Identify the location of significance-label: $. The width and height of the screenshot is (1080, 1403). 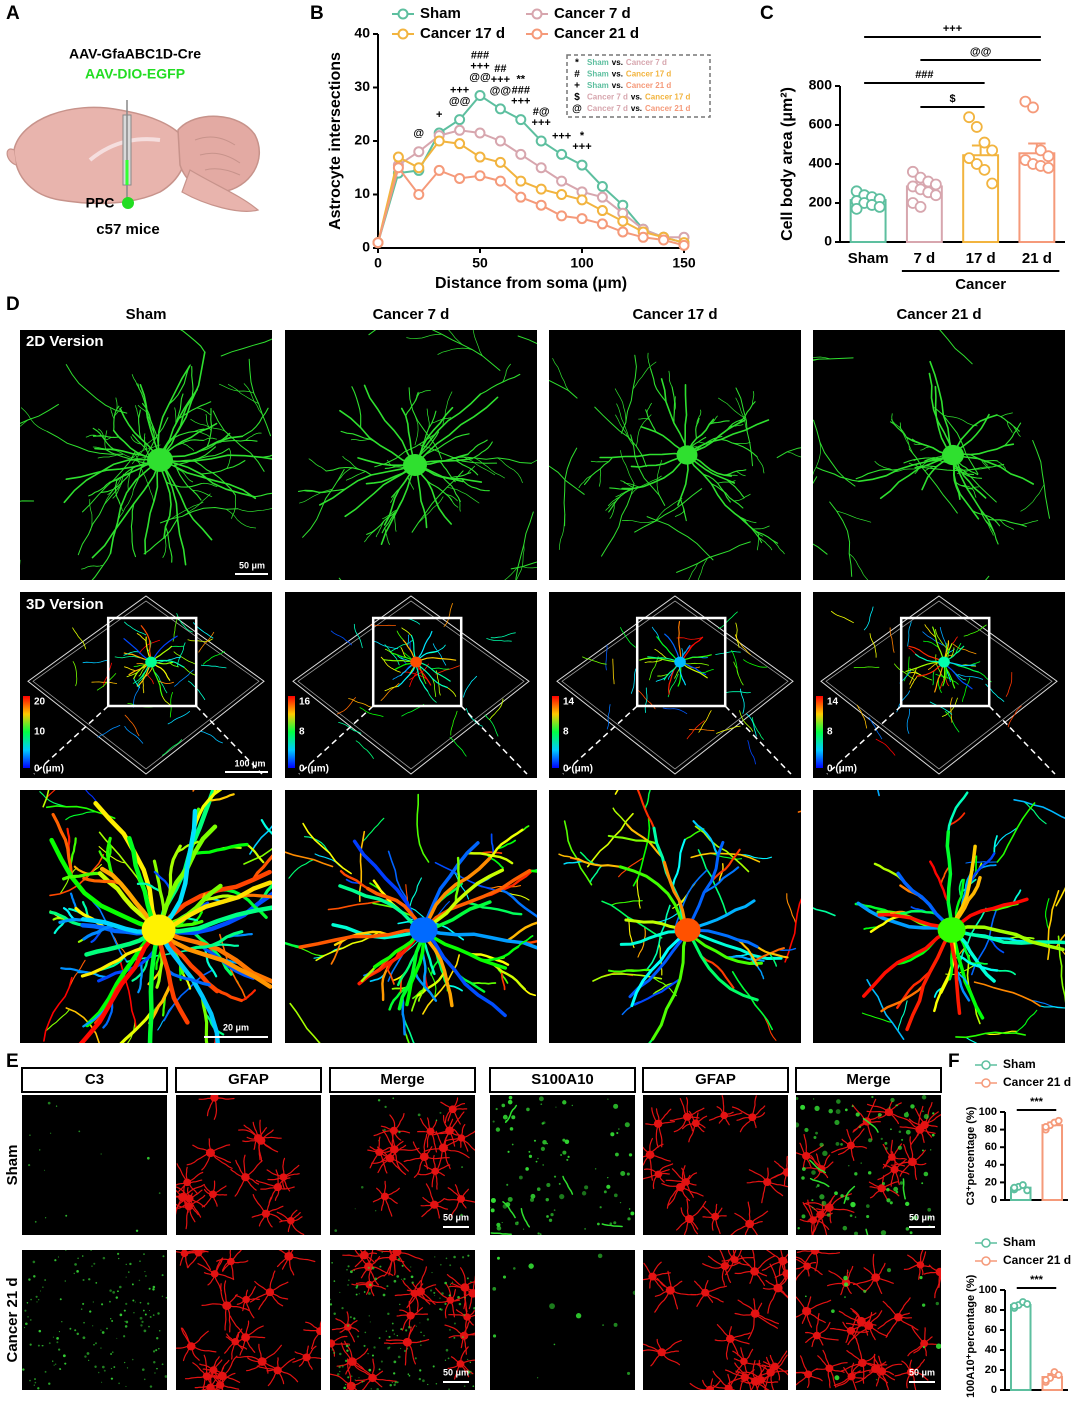
(952, 99).